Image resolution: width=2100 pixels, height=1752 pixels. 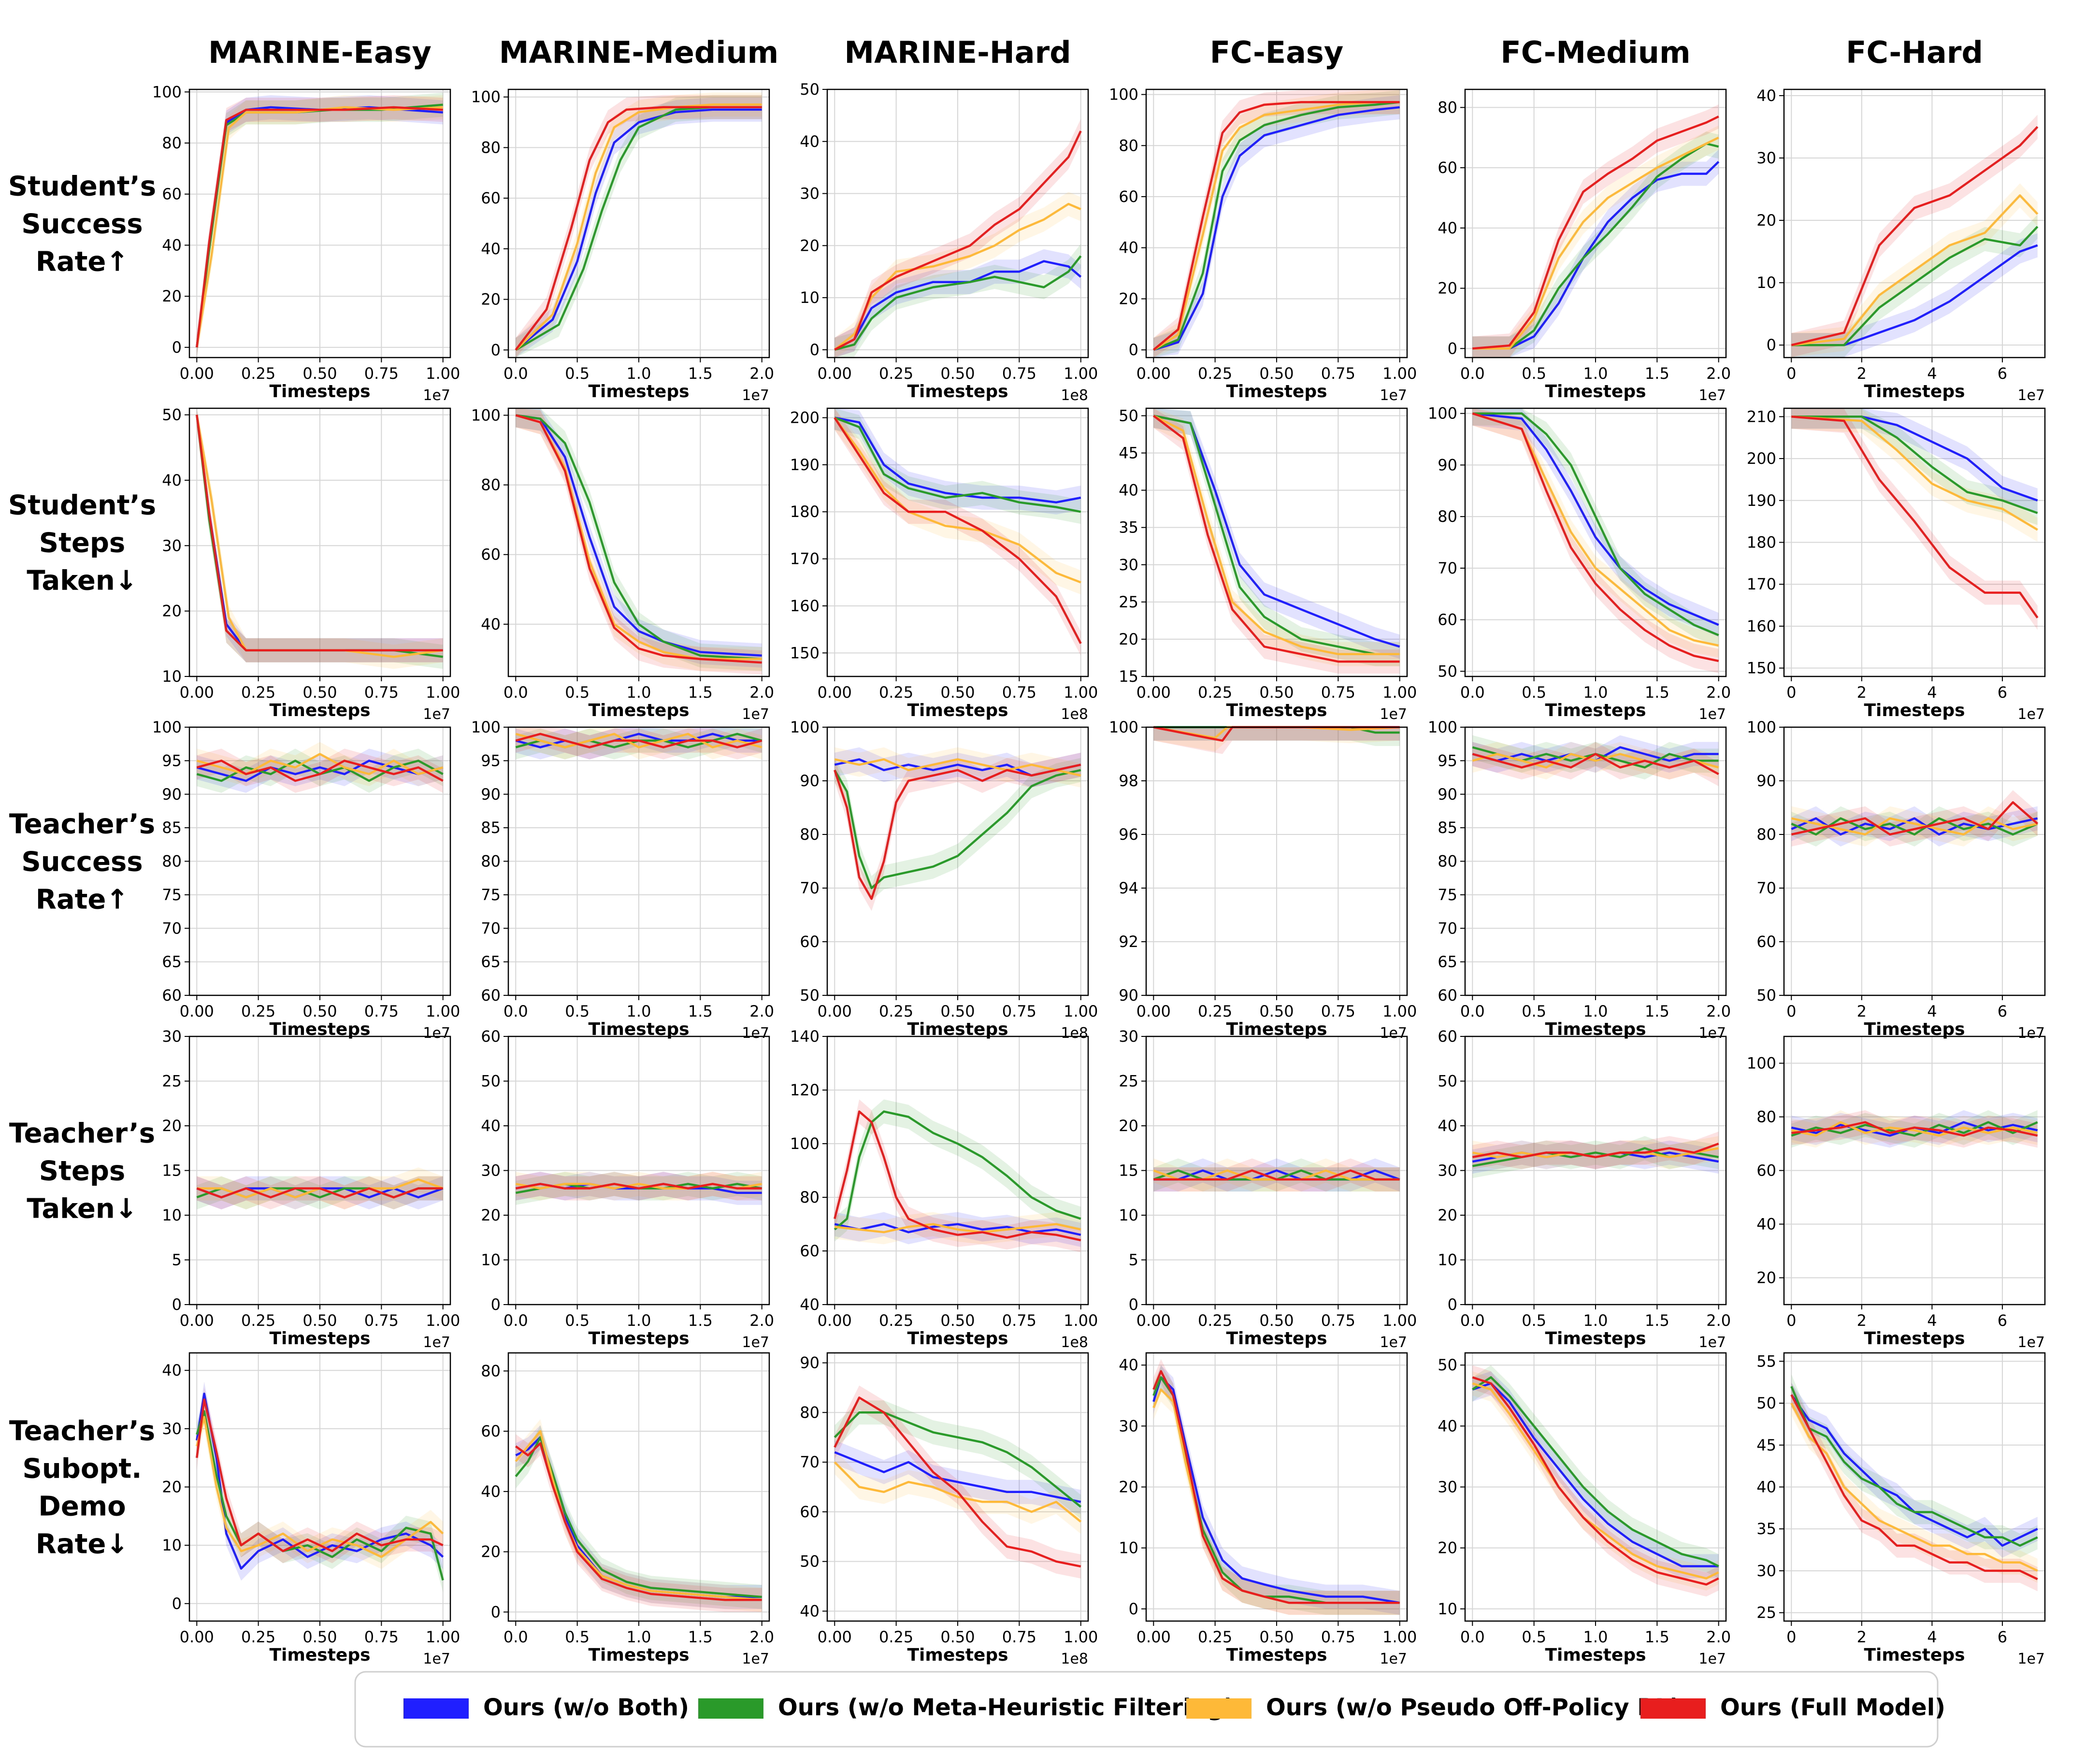 What do you see at coordinates (1447, 828) in the screenshot?
I see `y-tick-label: 85` at bounding box center [1447, 828].